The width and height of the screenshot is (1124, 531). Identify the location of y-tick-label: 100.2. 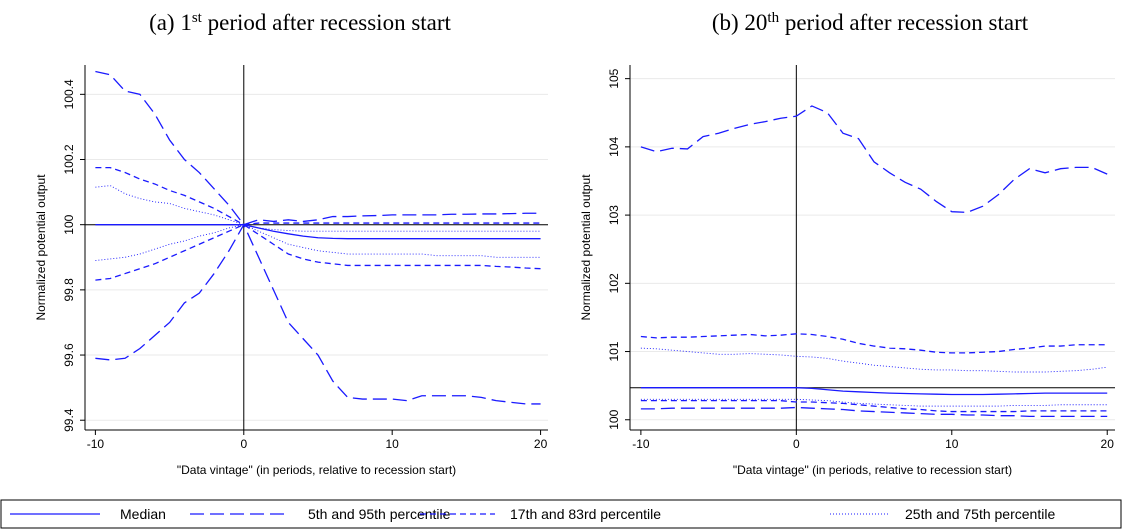
(69, 159).